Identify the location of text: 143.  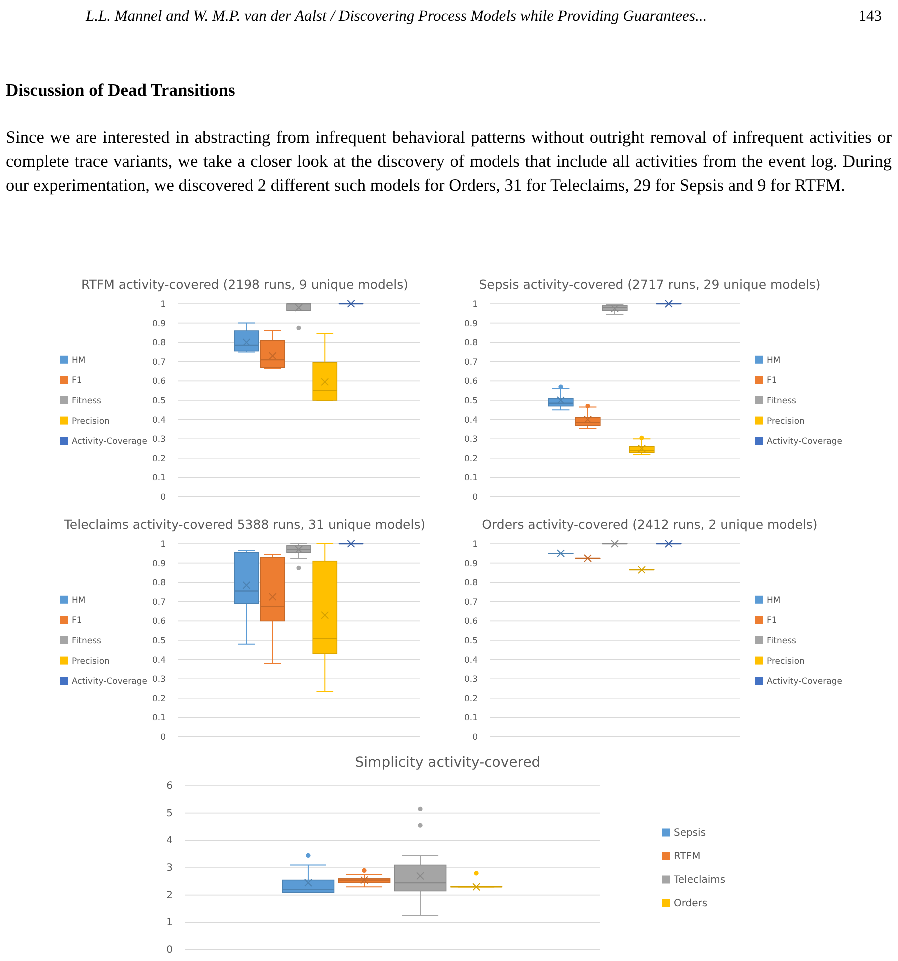
(870, 17).